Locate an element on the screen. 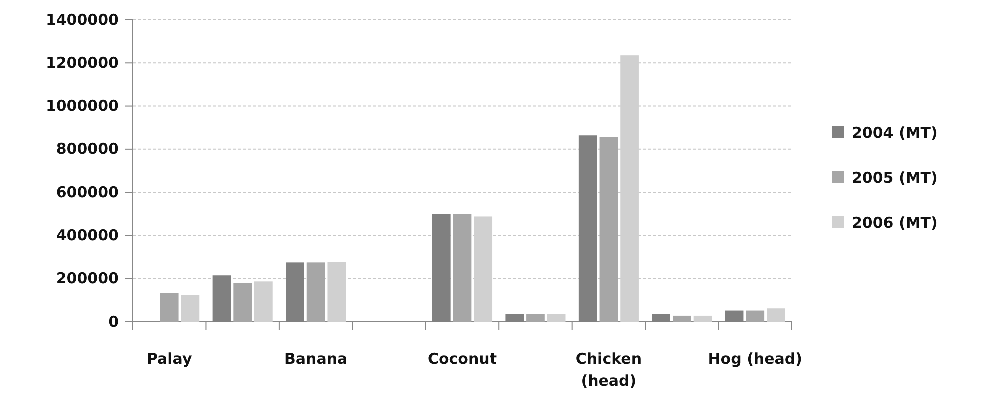 Image resolution: width=983 pixels, height=410 pixels. y-tick-label: 1200000 is located at coordinates (82, 63).